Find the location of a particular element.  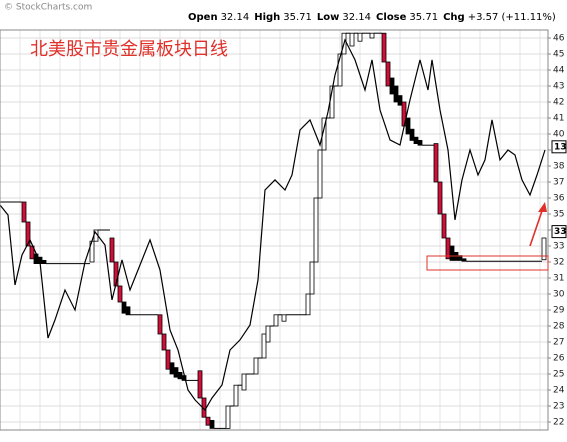

quote-label: Open is located at coordinates (203, 17).